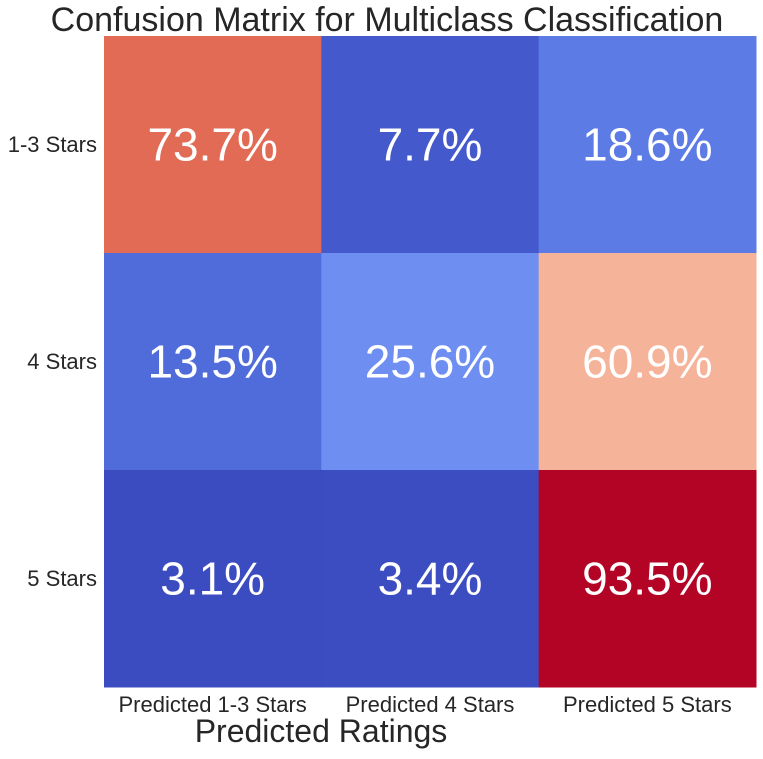 This screenshot has height=759, width=763. I want to click on heatmap-cell-r0-c2, so click(647, 145).